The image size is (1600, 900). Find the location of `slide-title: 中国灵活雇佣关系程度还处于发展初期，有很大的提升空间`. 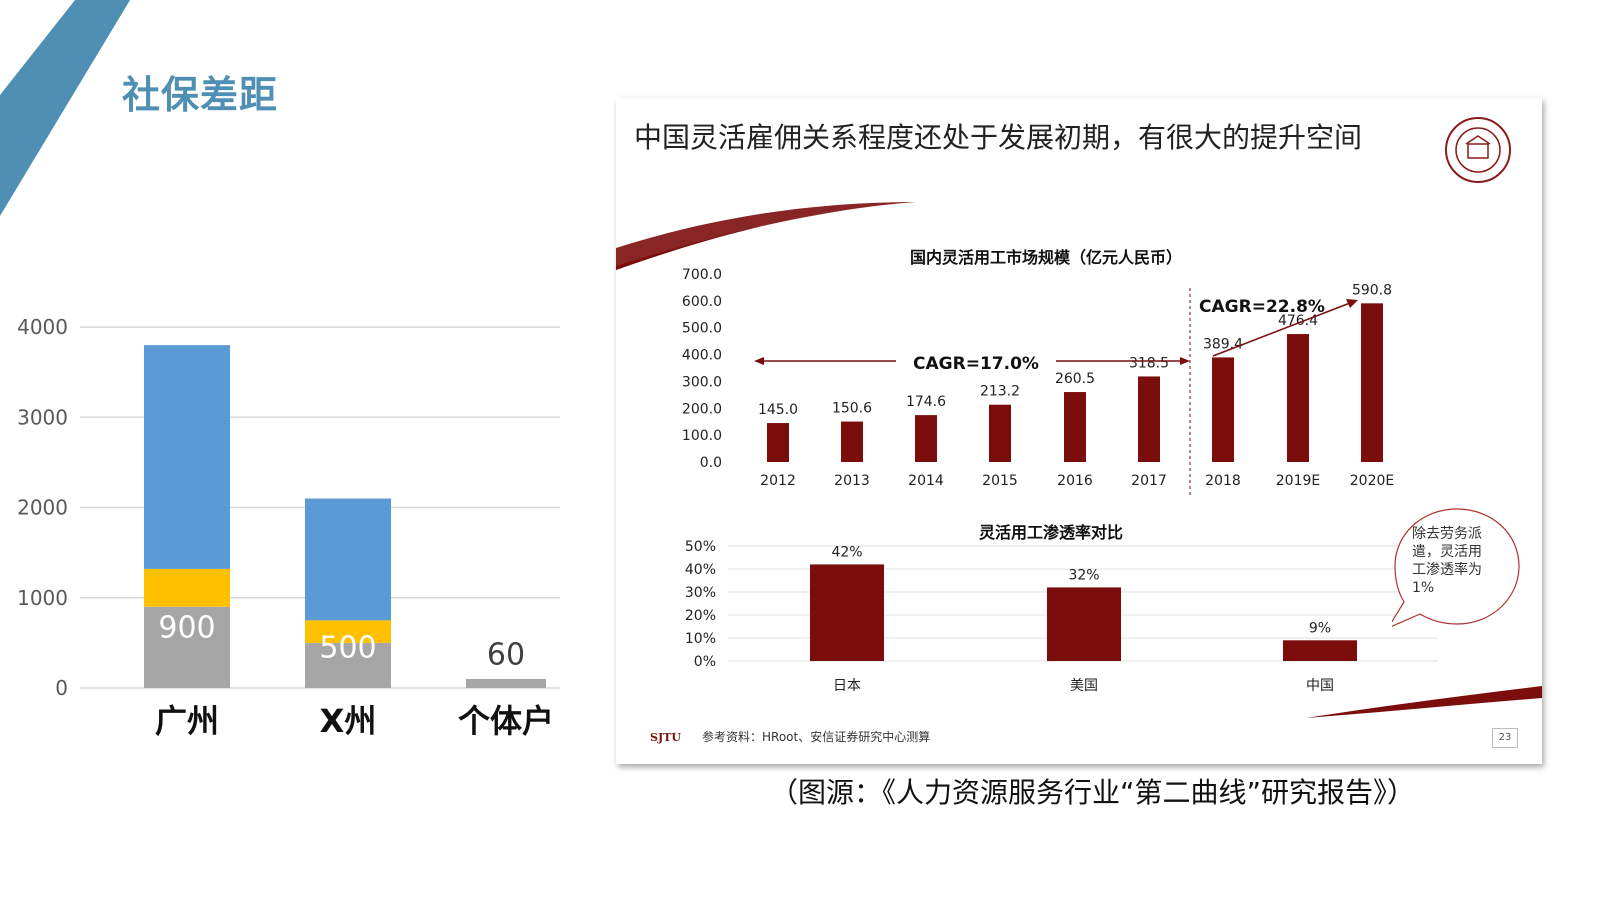

slide-title: 中国灵活雇佣关系程度还处于发展初期，有很大的提升空间 is located at coordinates (998, 137).